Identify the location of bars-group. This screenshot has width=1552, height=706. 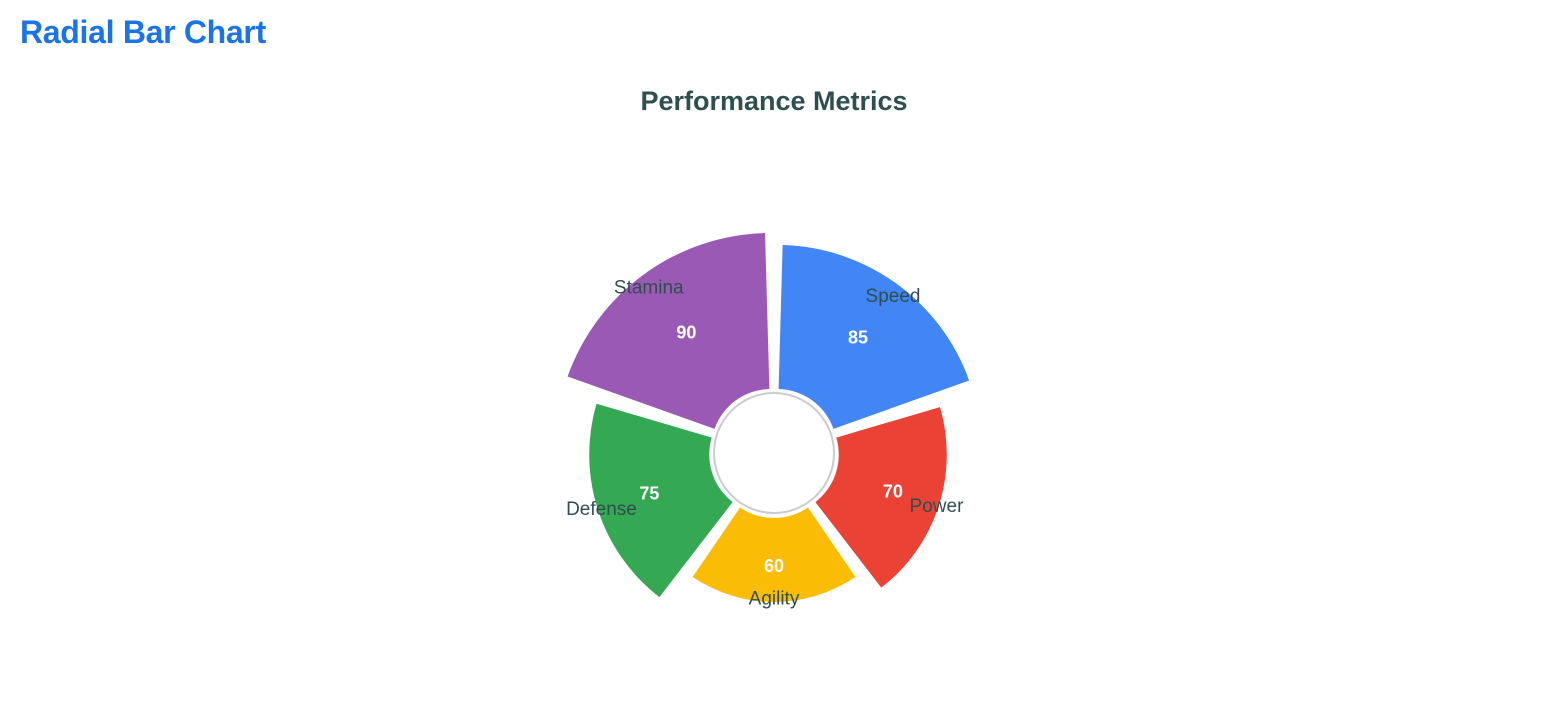
(768, 417).